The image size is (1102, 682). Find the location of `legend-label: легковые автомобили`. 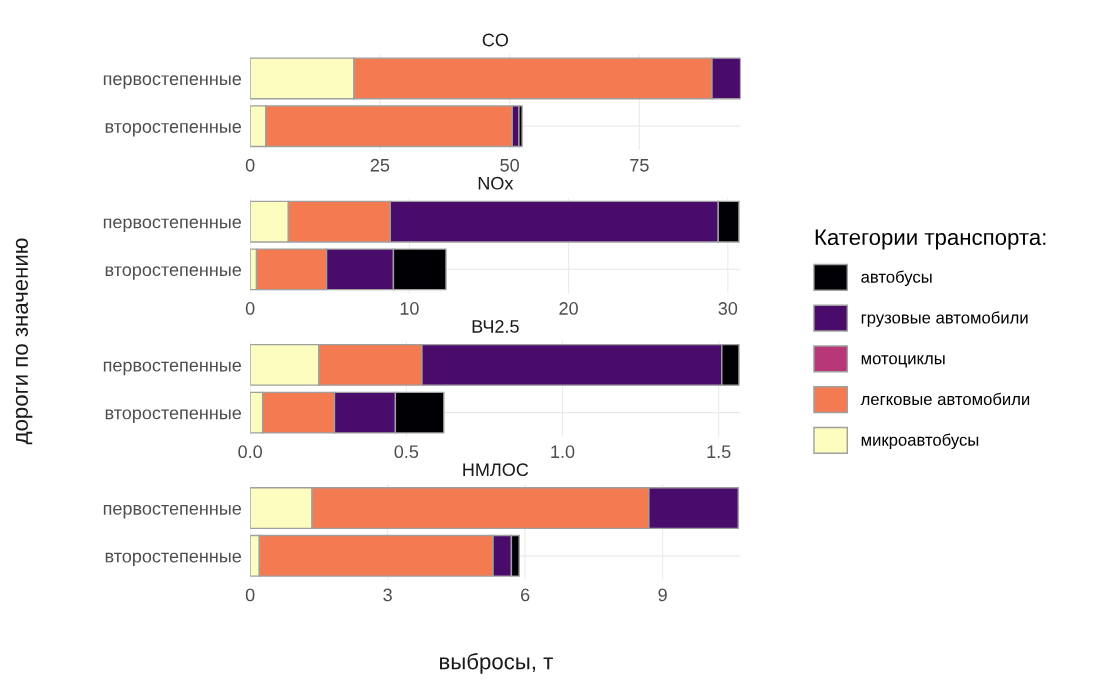

legend-label: легковые автомобили is located at coordinates (945, 399).